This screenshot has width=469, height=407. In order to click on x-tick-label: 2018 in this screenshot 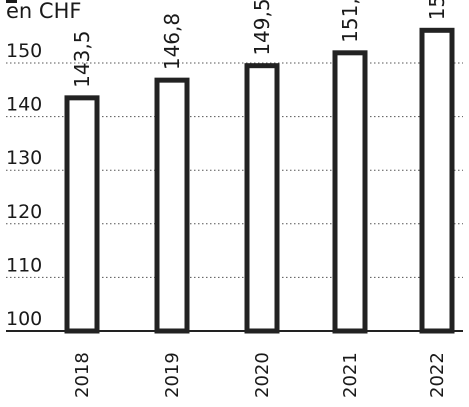, I will do `click(82, 375)`.